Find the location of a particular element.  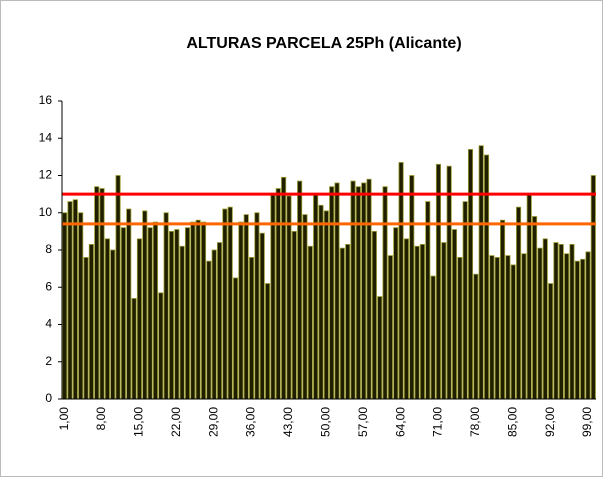

x-tick-label: 36,00 is located at coordinates (251, 422).